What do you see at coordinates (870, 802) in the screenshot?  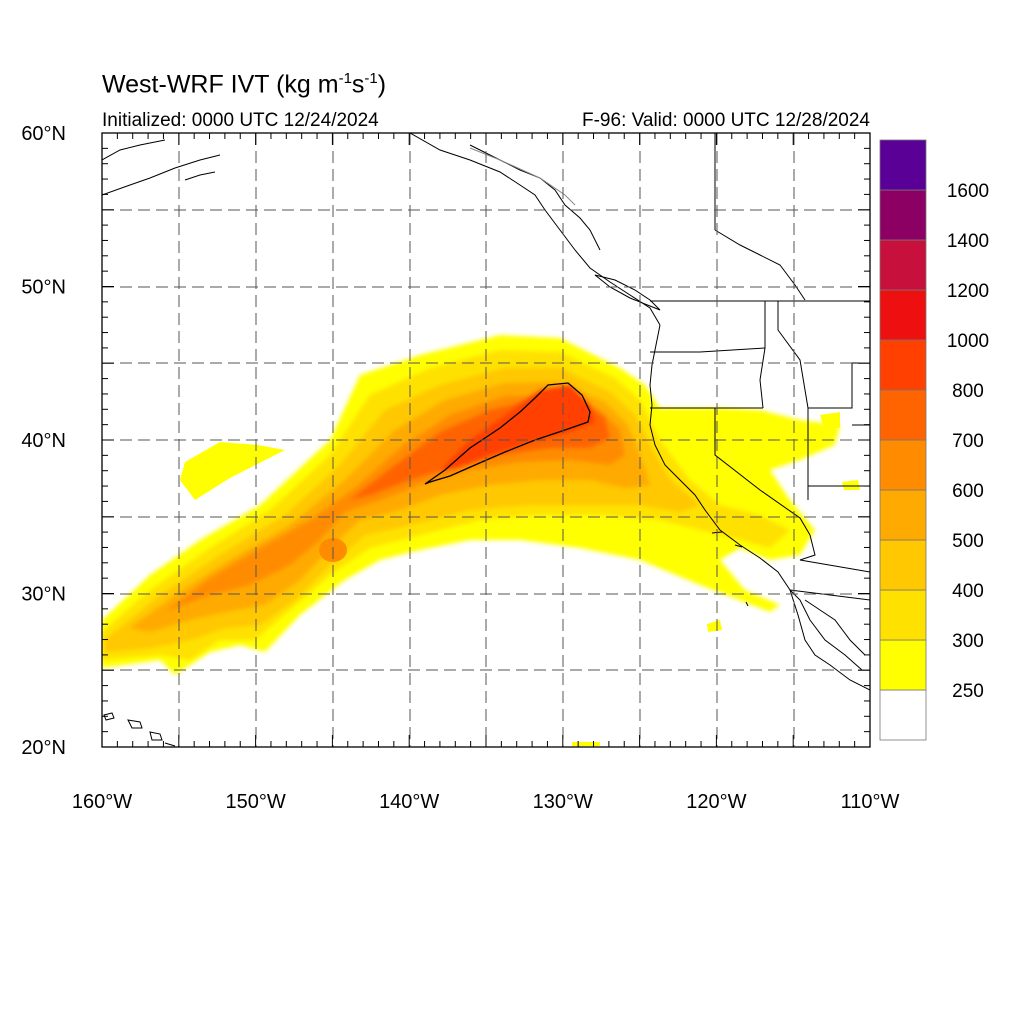 I see `lon-tick-label: 110°W` at bounding box center [870, 802].